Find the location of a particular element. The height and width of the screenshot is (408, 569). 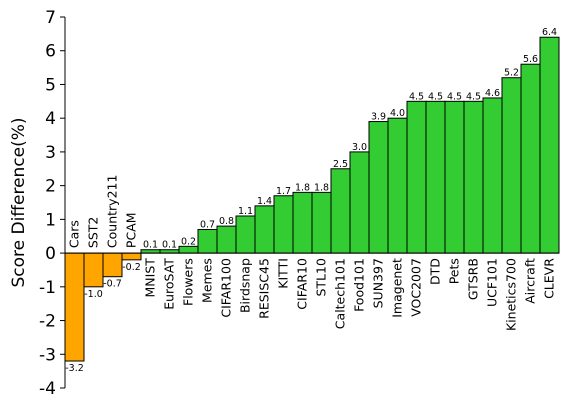

value-label: 1.7 is located at coordinates (283, 191).